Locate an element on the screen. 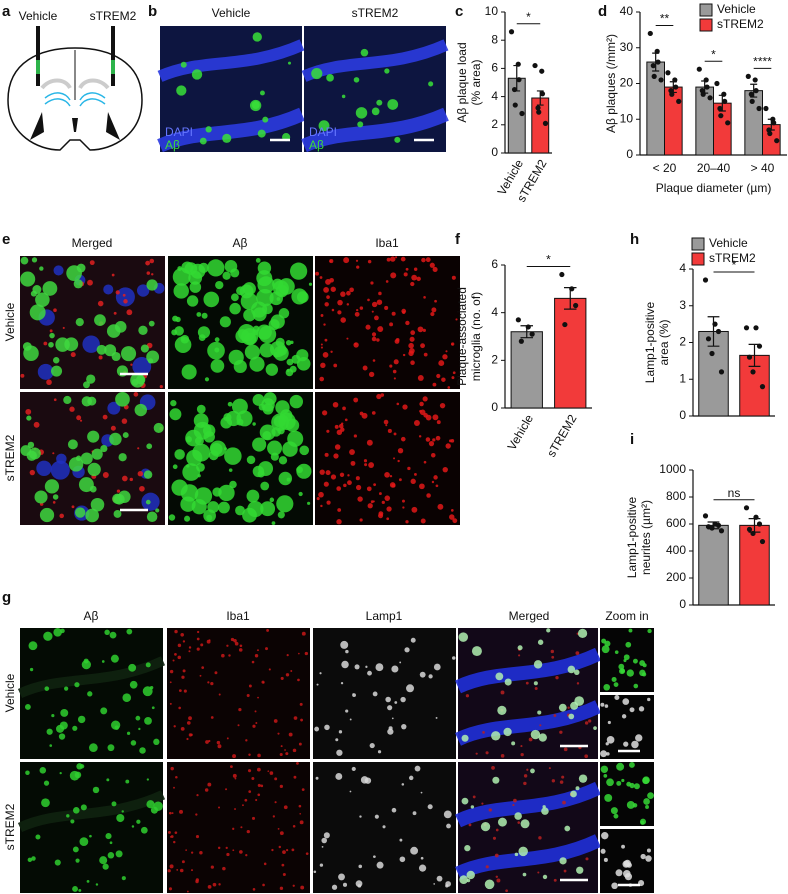 Image resolution: width=788 pixels, height=894 pixels. channel-label: Aβ is located at coordinates (172, 145).